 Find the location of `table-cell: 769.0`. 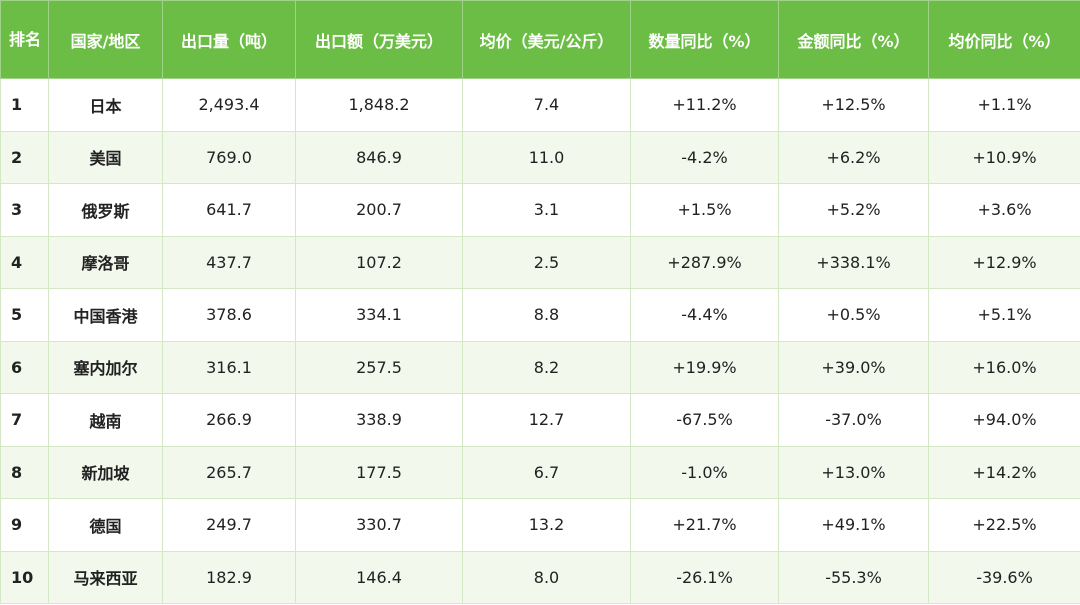

table-cell: 769.0 is located at coordinates (229, 157).